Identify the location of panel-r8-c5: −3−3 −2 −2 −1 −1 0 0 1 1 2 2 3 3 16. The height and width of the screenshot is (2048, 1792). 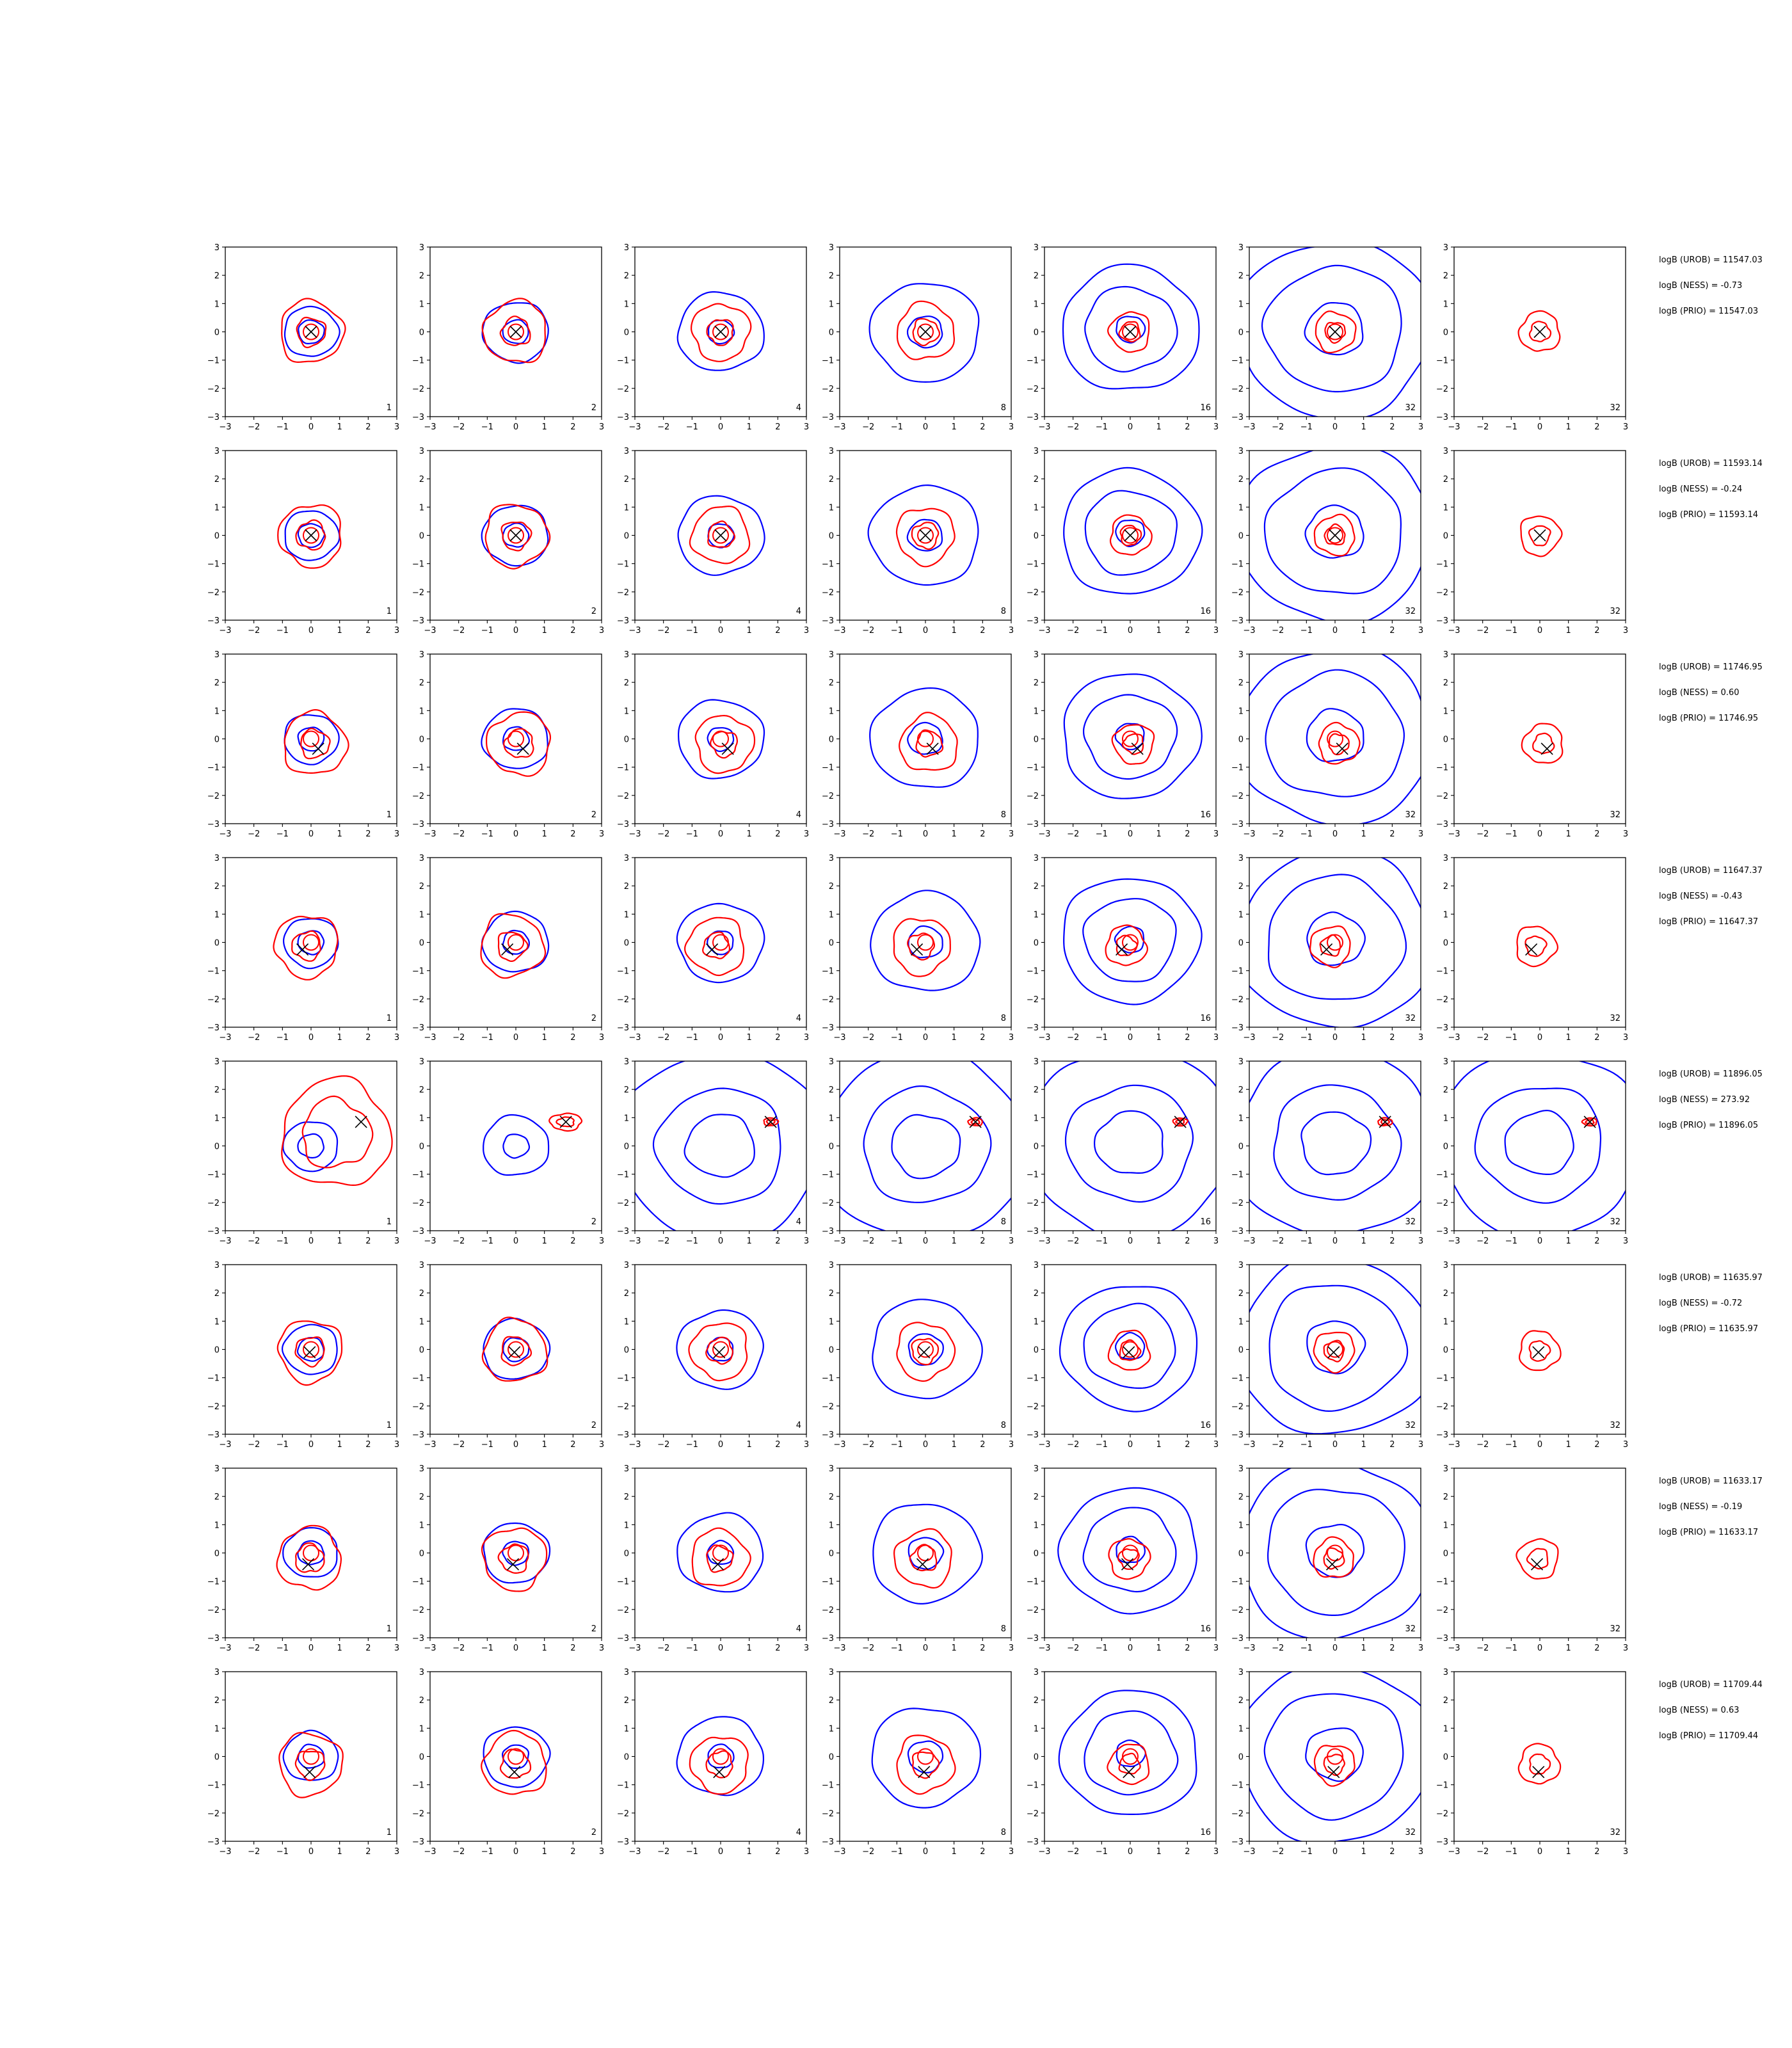
(1123, 1762).